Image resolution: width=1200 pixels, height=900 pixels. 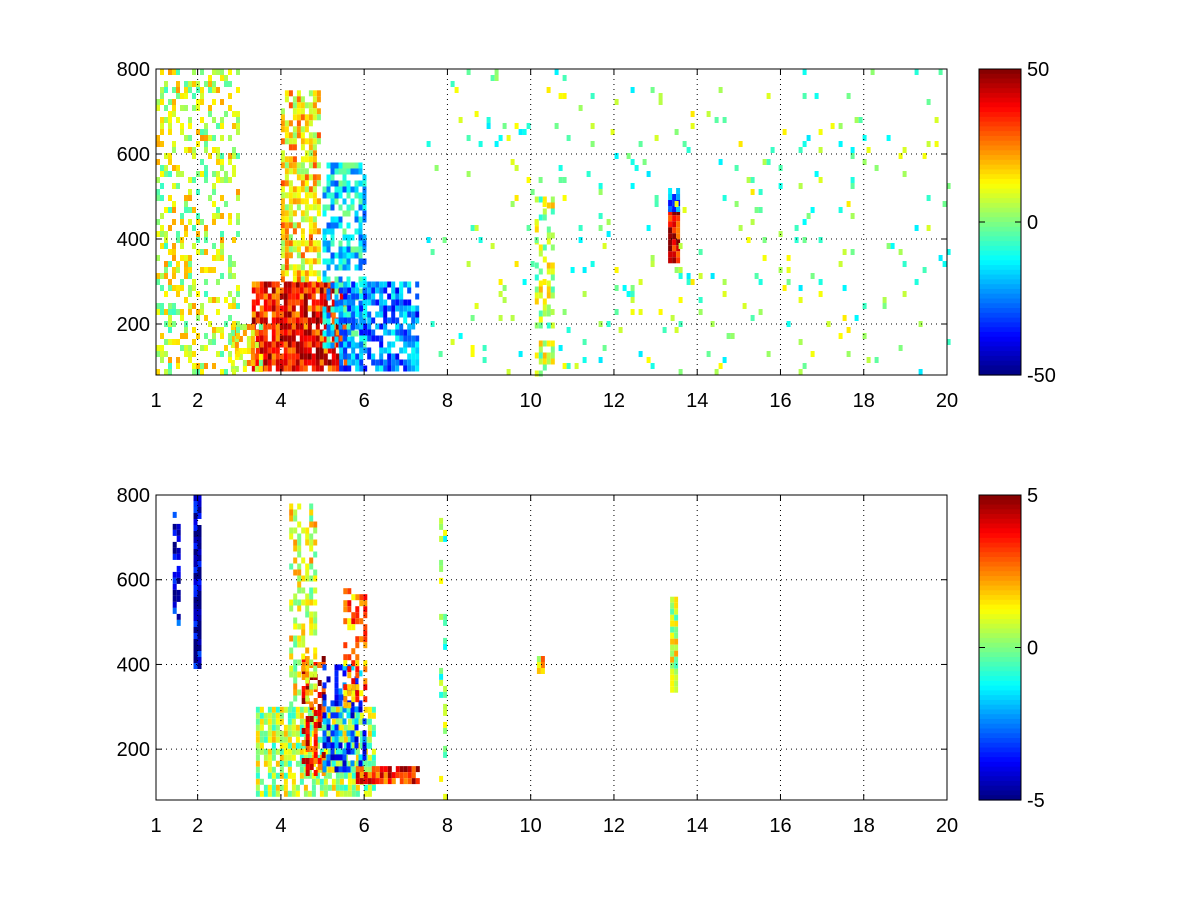 I want to click on colorbar-tick-label: -50, so click(x=1041, y=376).